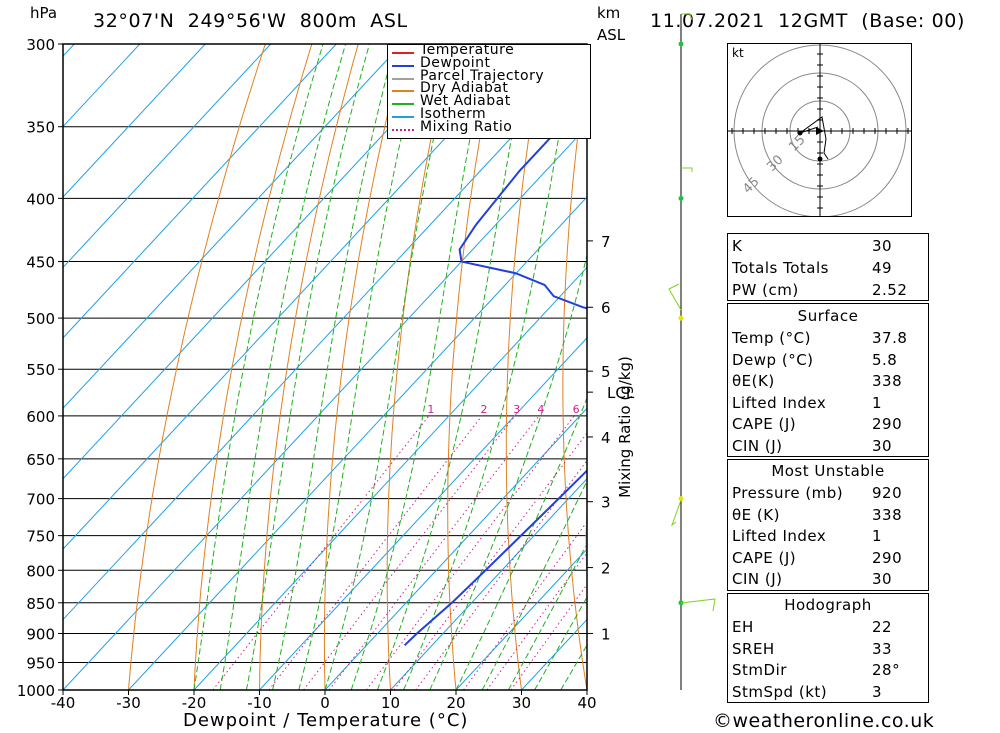 Image resolution: width=1000 pixels, height=733 pixels. Describe the element at coordinates (738, 53) in the screenshot. I see `hodograph-unit: kt` at that location.